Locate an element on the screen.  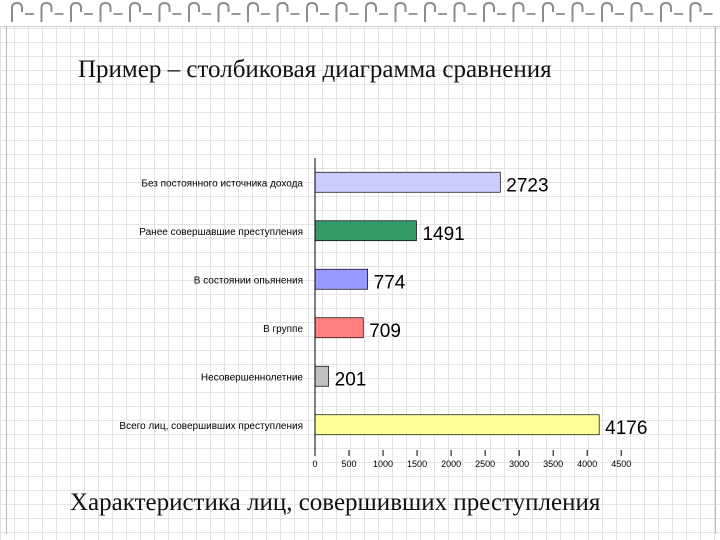
slide-title: Пример – столбиковая диаграмма сравнения is located at coordinates (315, 69).